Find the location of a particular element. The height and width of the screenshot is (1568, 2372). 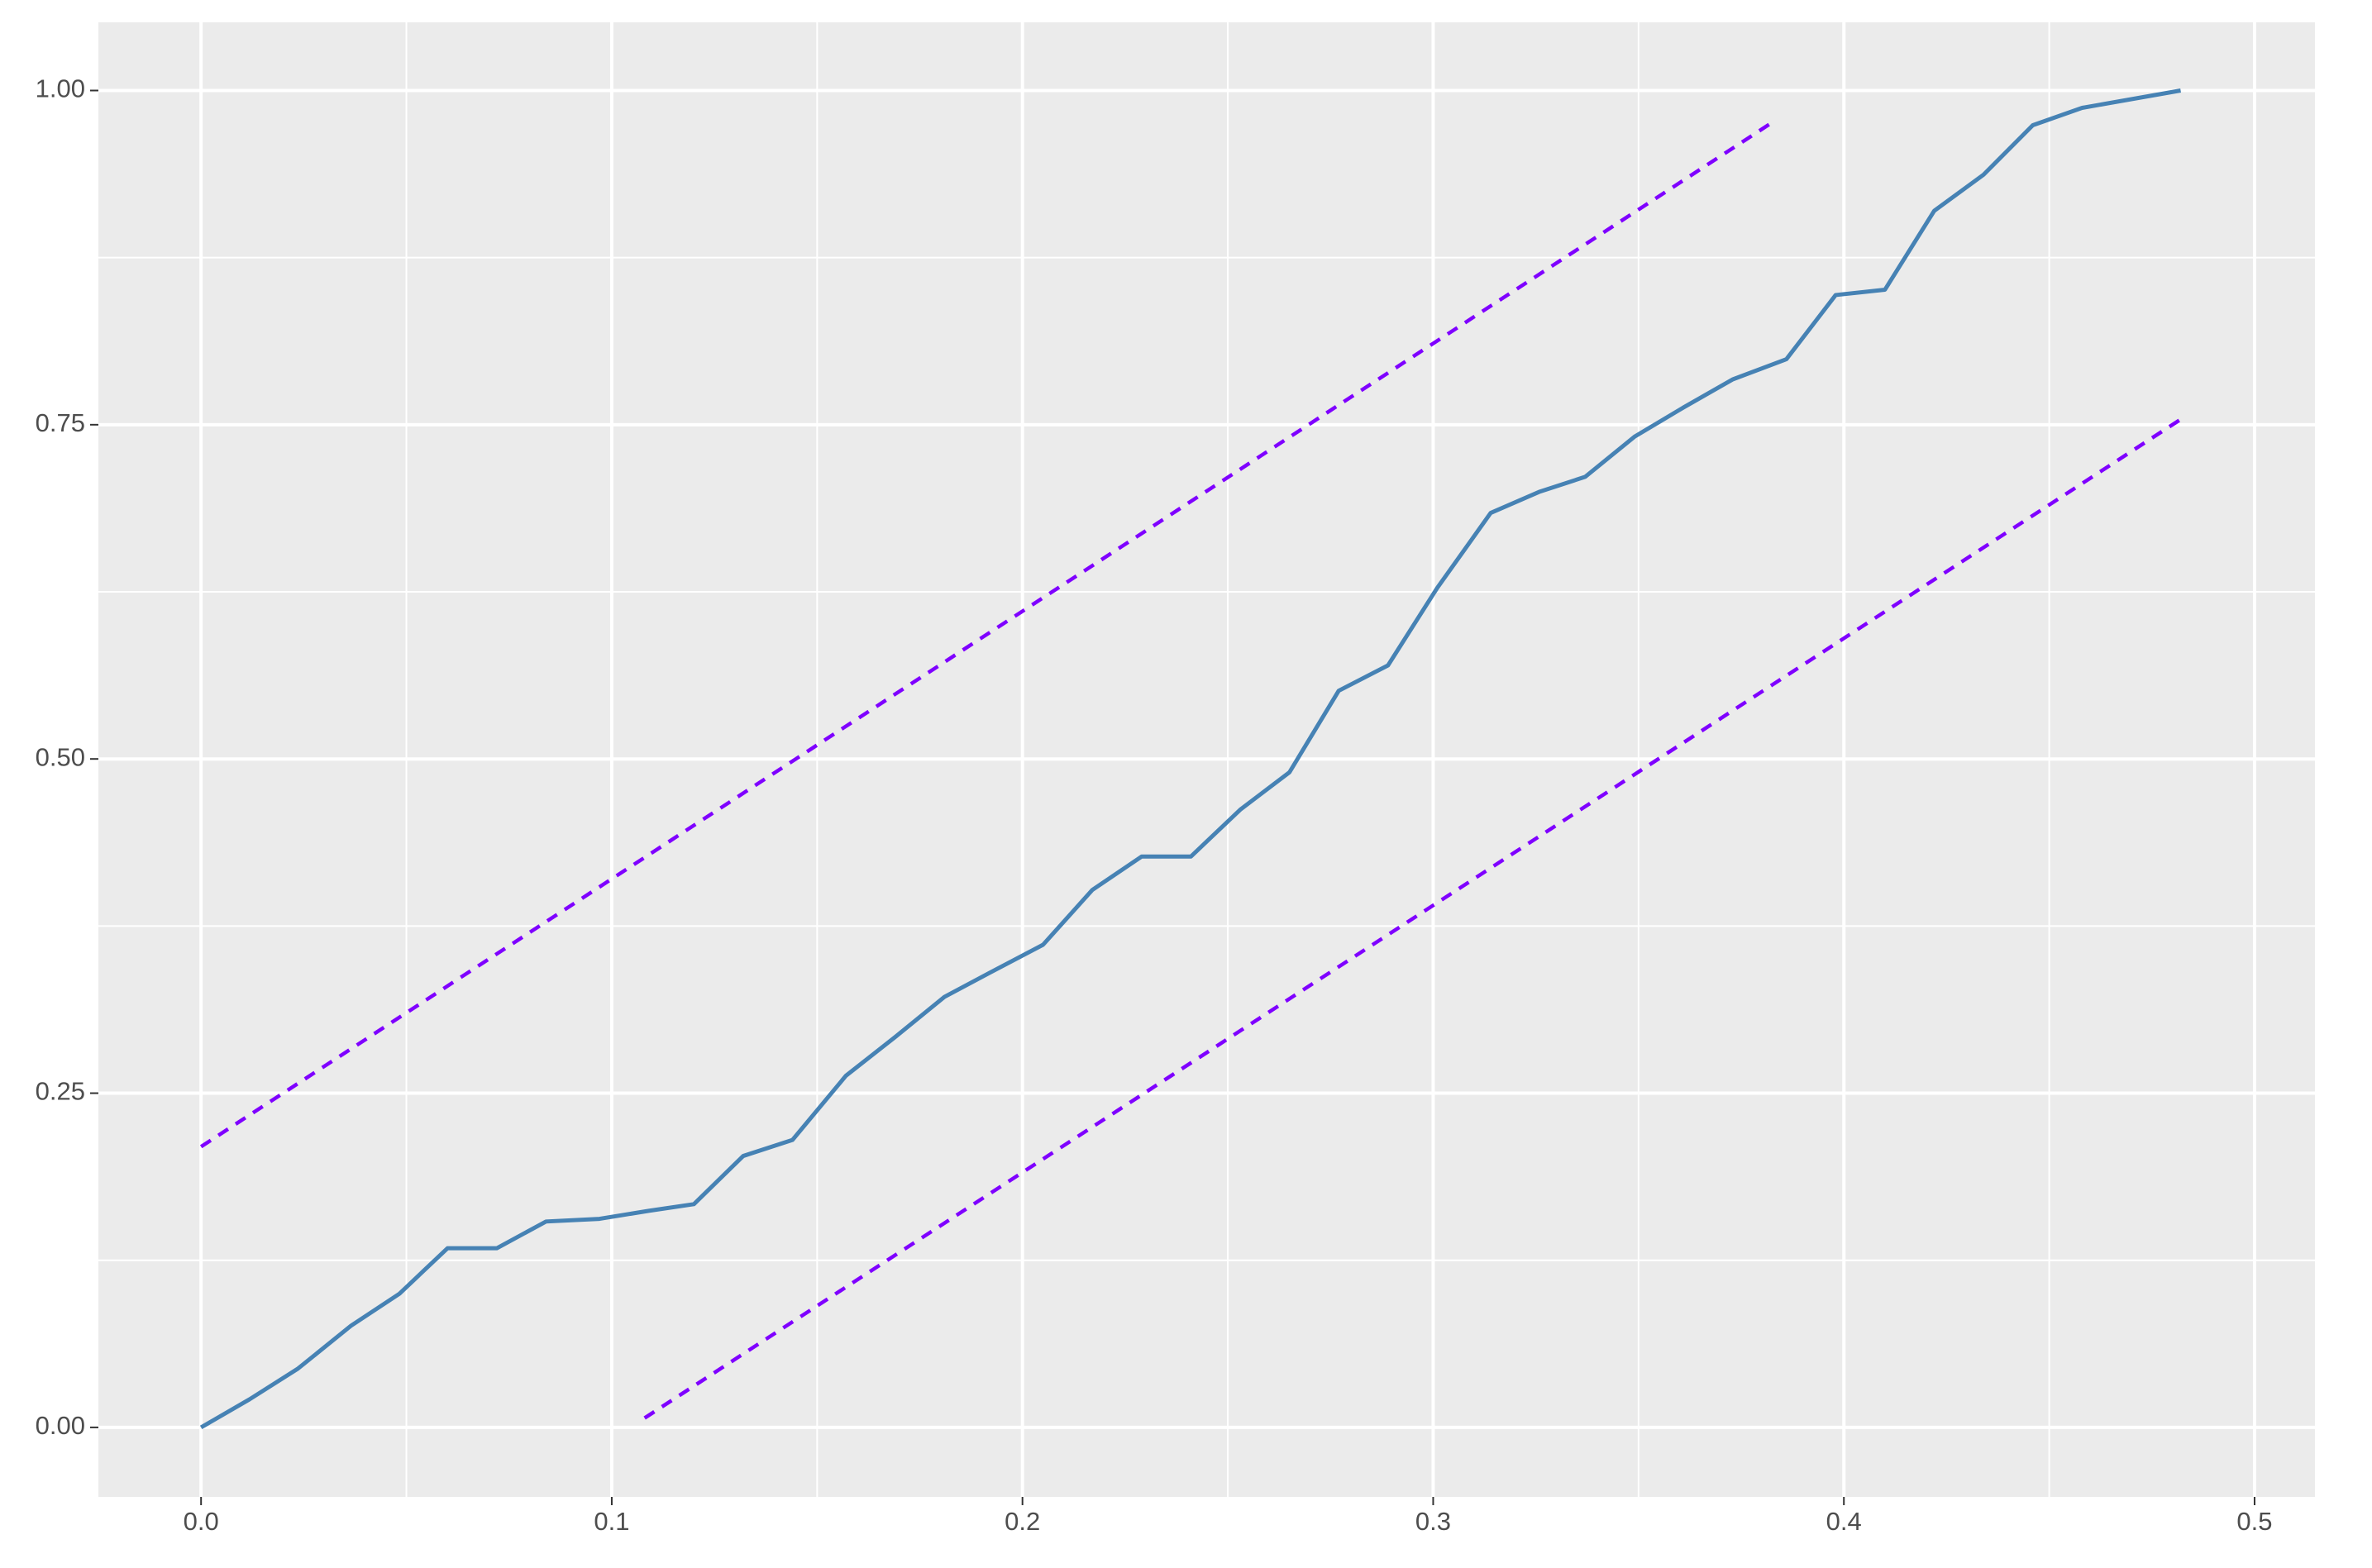

x-tick-label: 0.4 is located at coordinates (1844, 1521).